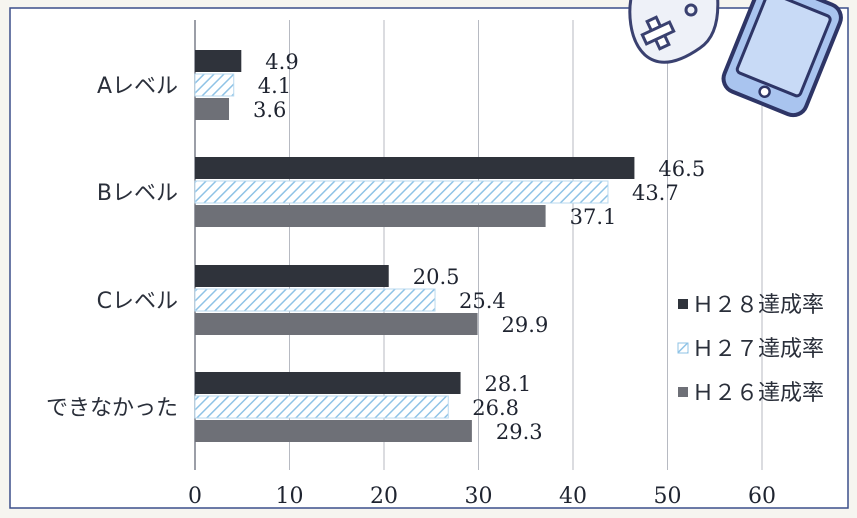 The image size is (857, 518). What do you see at coordinates (758, 393) in the screenshot?
I see `legend-label: Ｈ２６達成率` at bounding box center [758, 393].